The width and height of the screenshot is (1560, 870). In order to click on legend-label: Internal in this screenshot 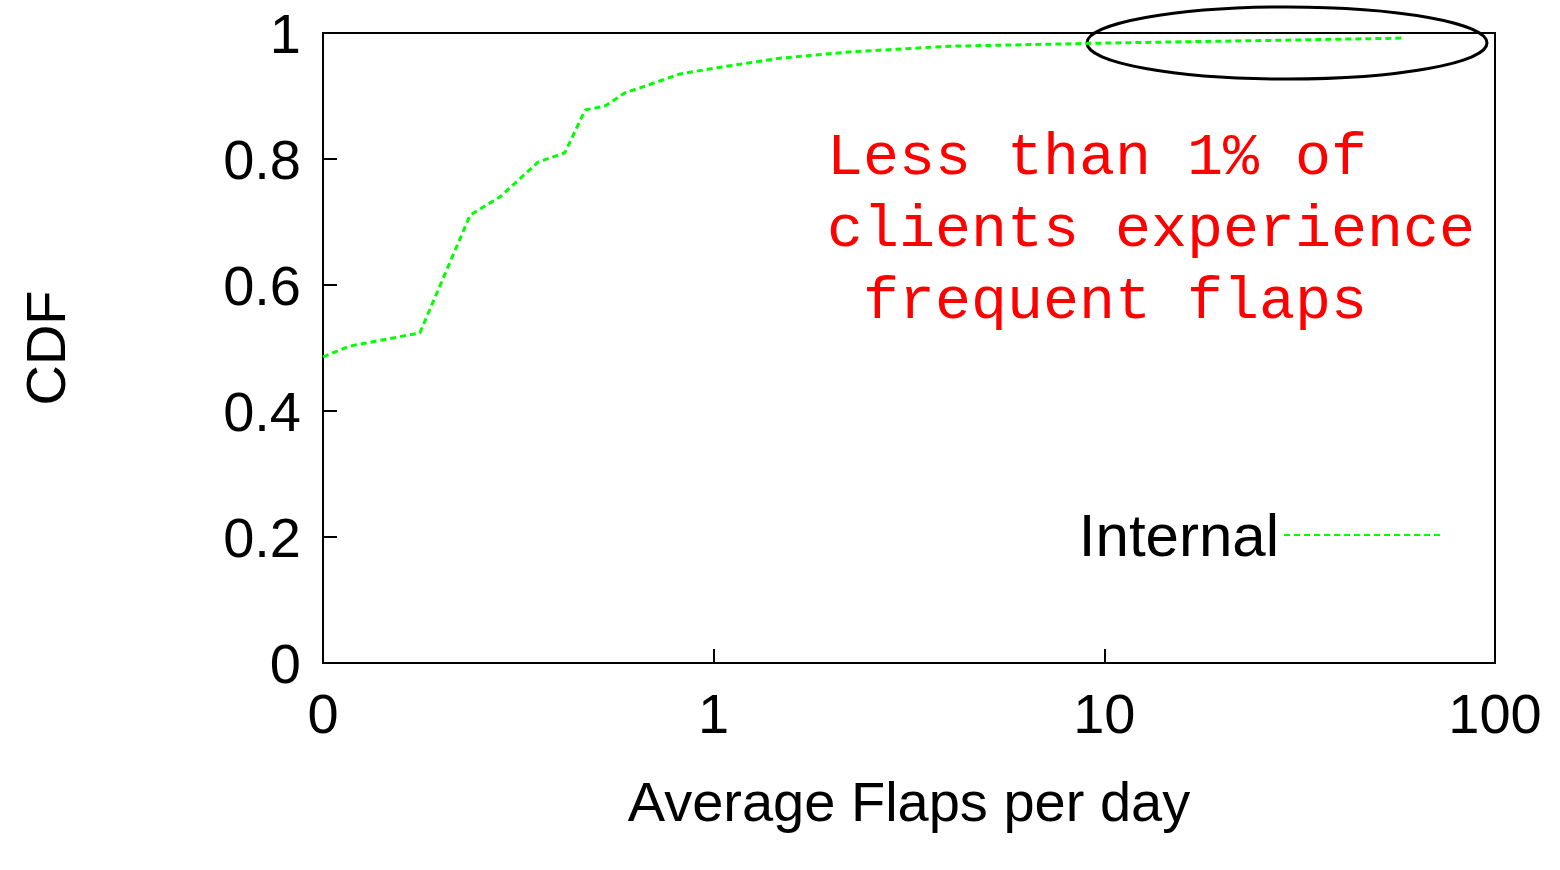, I will do `click(1178, 535)`.